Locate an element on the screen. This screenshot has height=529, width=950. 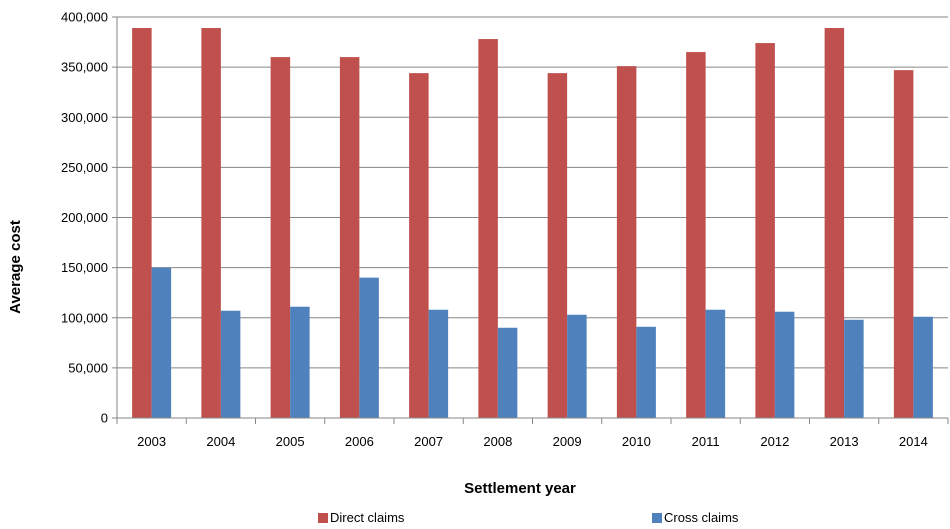
bar-direct-claims-2007 is located at coordinates (419, 245).